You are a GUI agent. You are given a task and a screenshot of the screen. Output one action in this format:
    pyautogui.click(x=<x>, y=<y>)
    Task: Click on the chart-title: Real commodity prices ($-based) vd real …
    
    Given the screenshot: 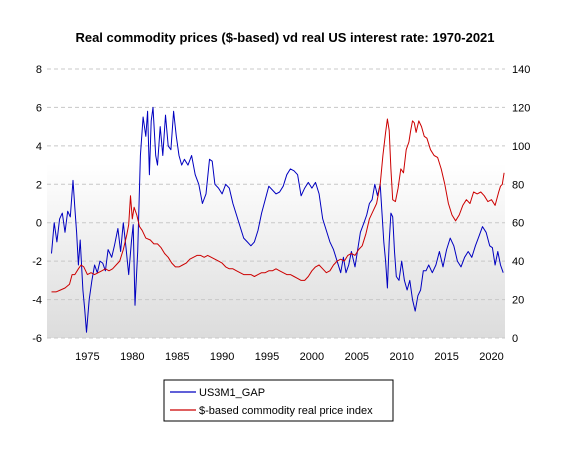 What is the action you would take?
    pyautogui.click(x=284, y=37)
    